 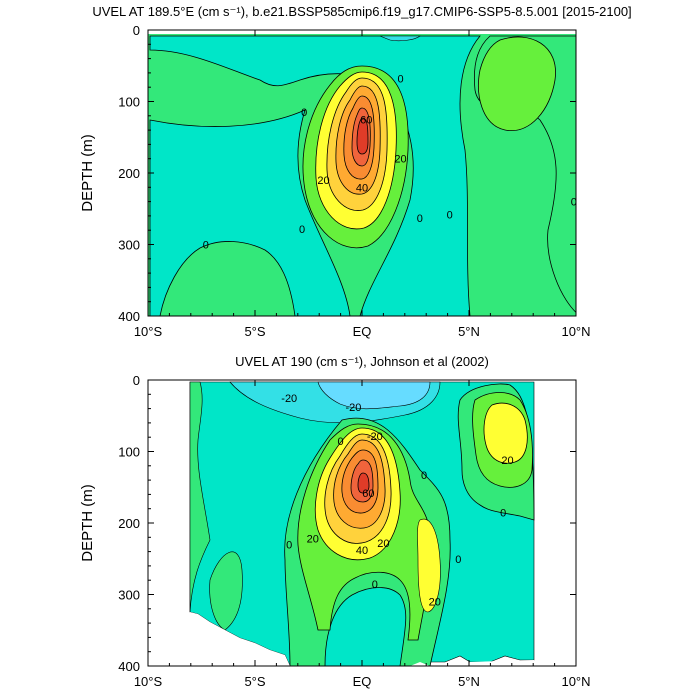 What do you see at coordinates (129, 245) in the screenshot?
I see `top-y-tick-label: 300` at bounding box center [129, 245].